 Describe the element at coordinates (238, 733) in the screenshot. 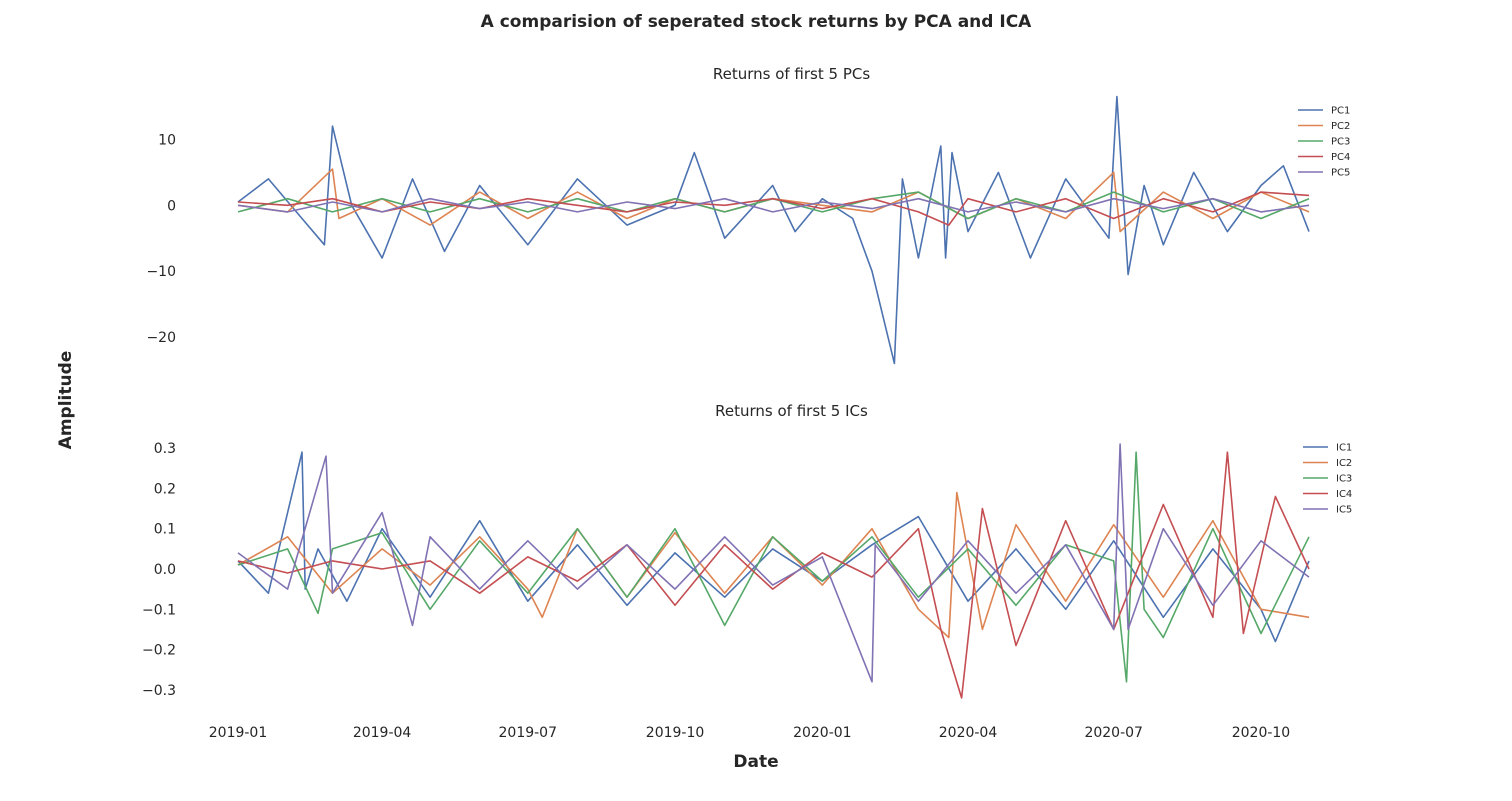

I see `x-tick-label: 2019-01` at that location.